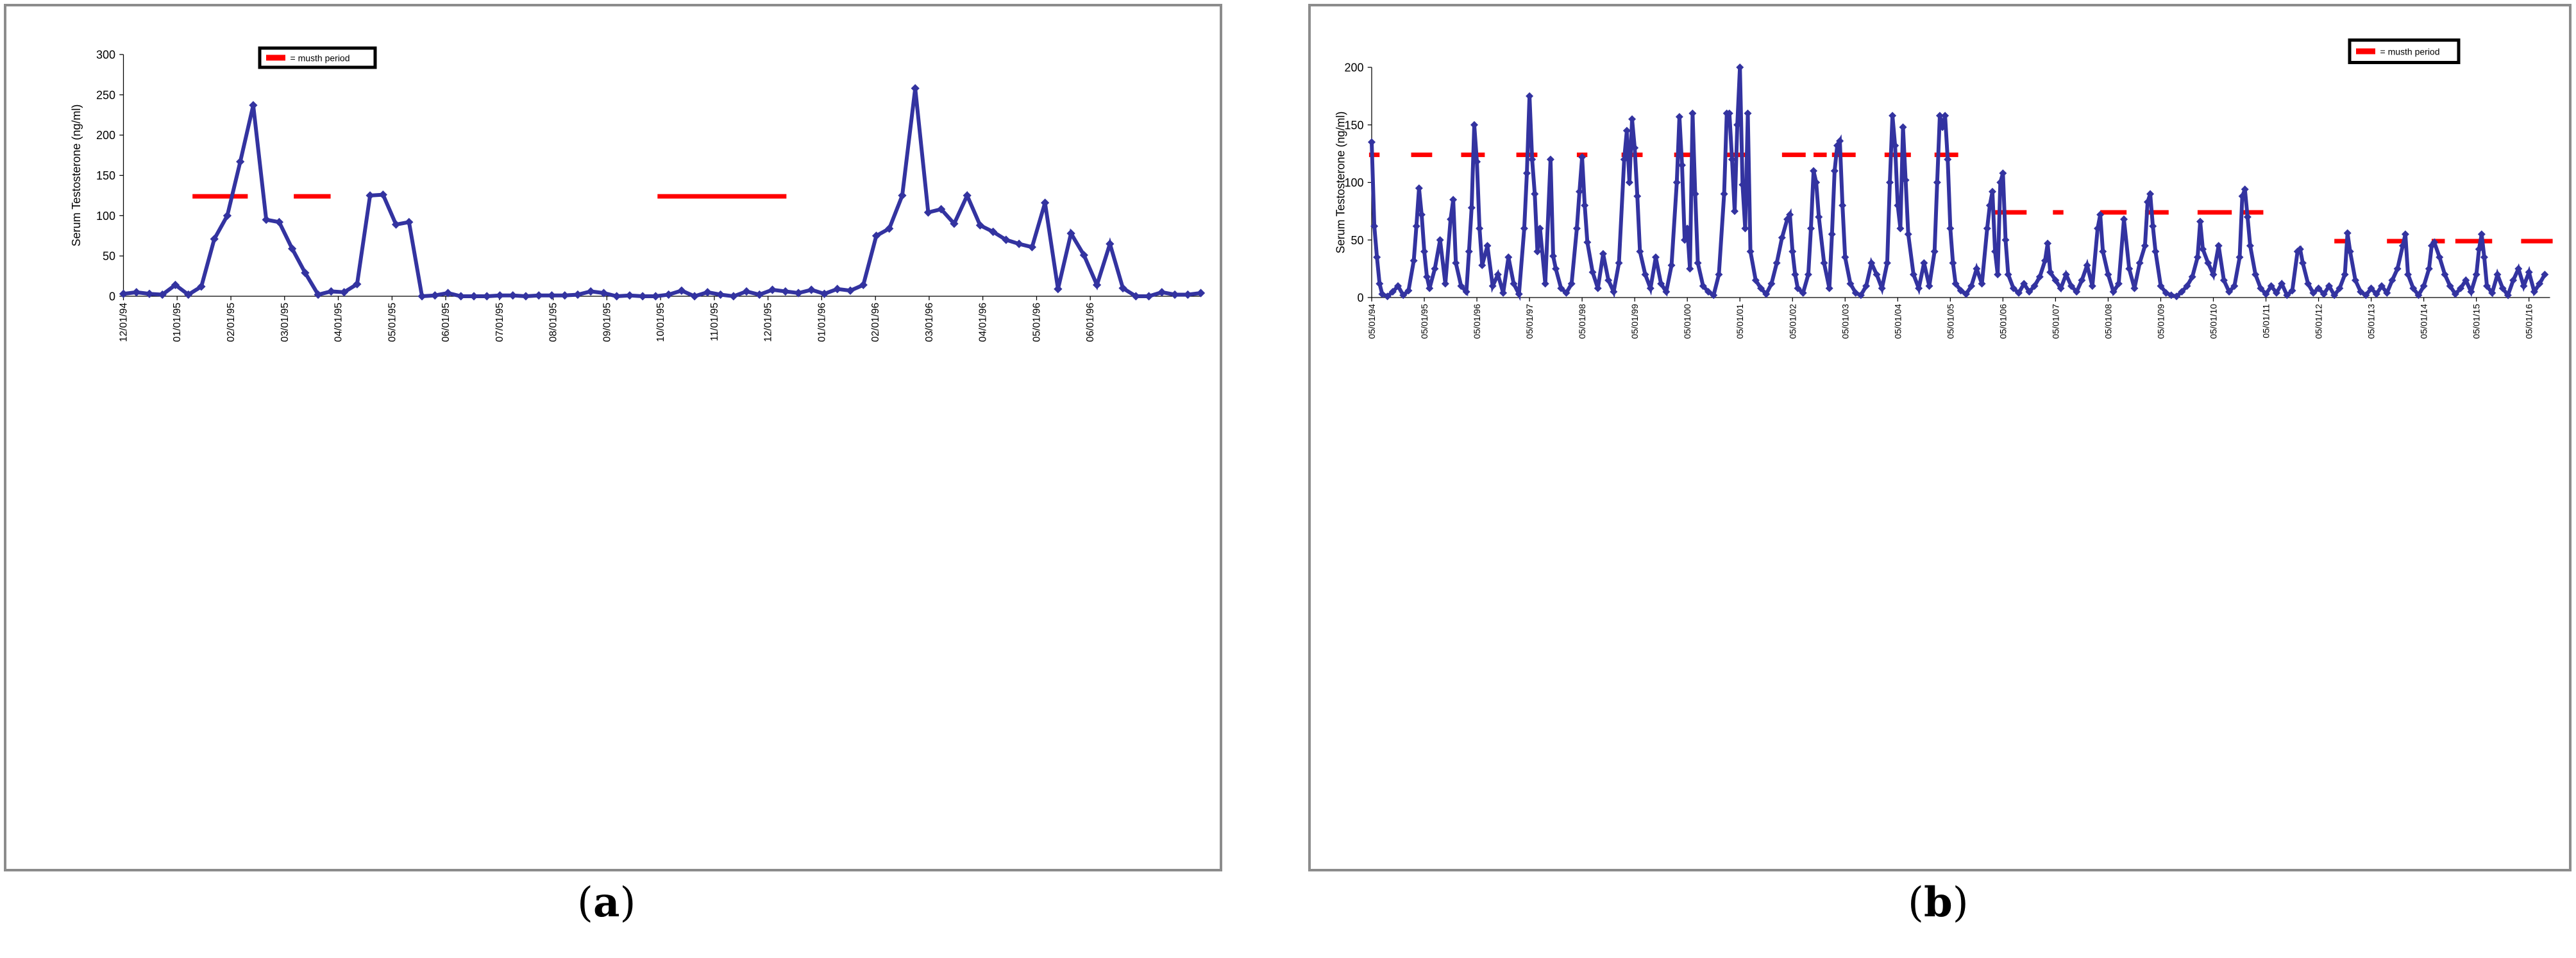 This screenshot has height=958, width=2576. I want to click on testosterone-series-line, so click(1958, 184).